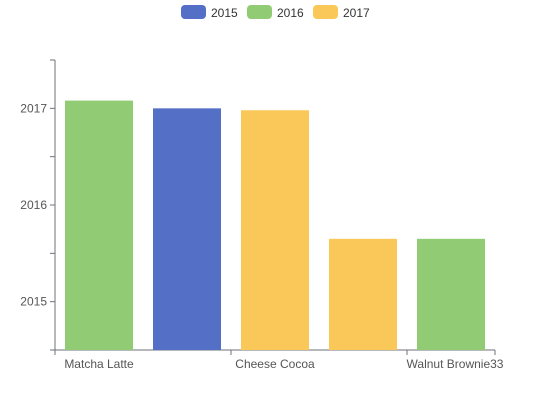 This screenshot has width=550, height=420. I want to click on legend-label: 2017, so click(356, 13).